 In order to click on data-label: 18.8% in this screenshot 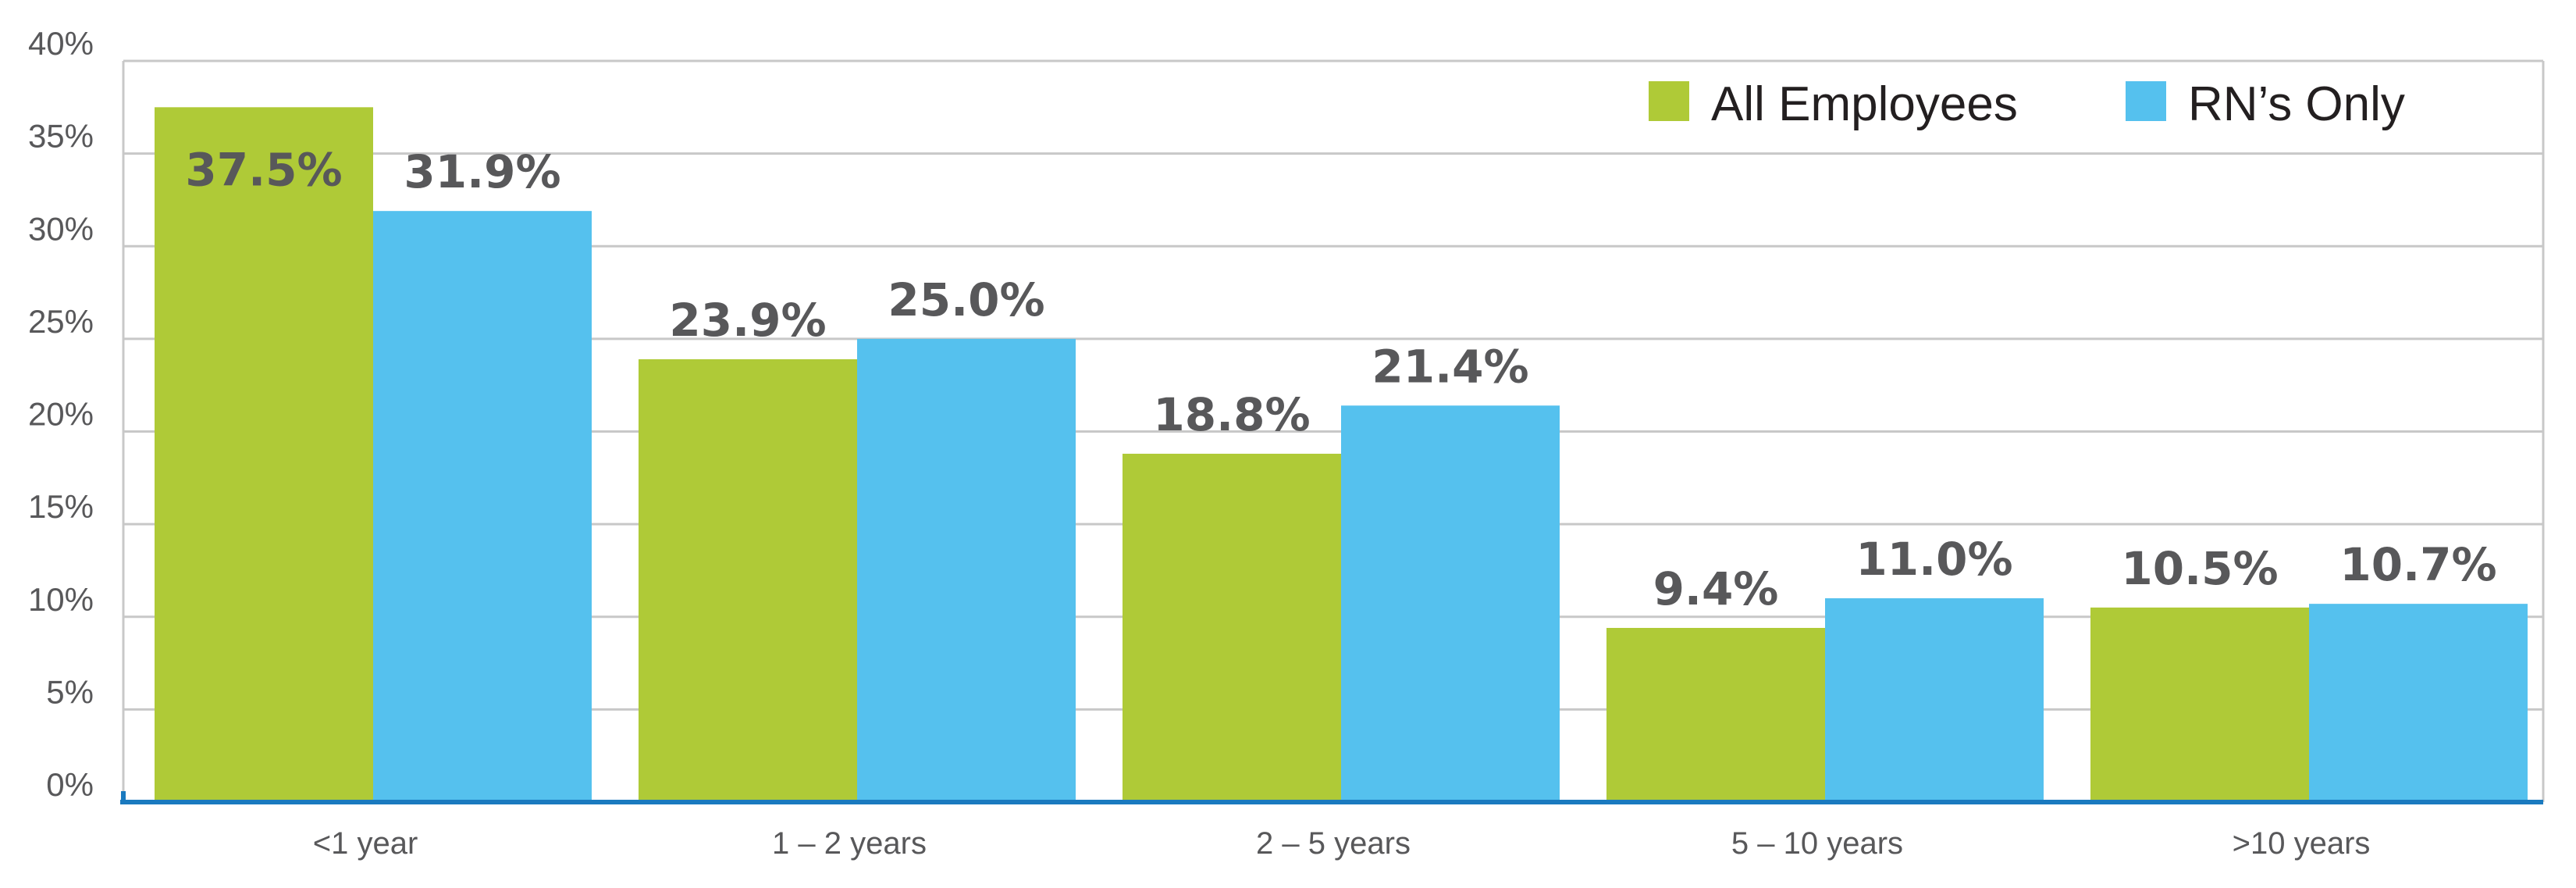, I will do `click(1231, 414)`.